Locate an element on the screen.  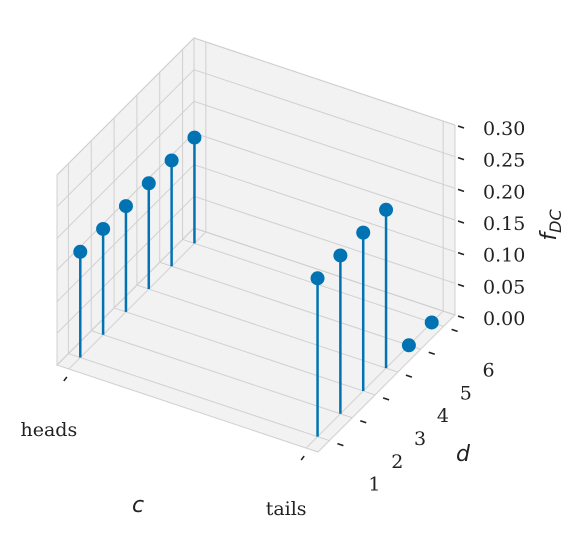
z-label-sub: DC is located at coordinates (555, 221).